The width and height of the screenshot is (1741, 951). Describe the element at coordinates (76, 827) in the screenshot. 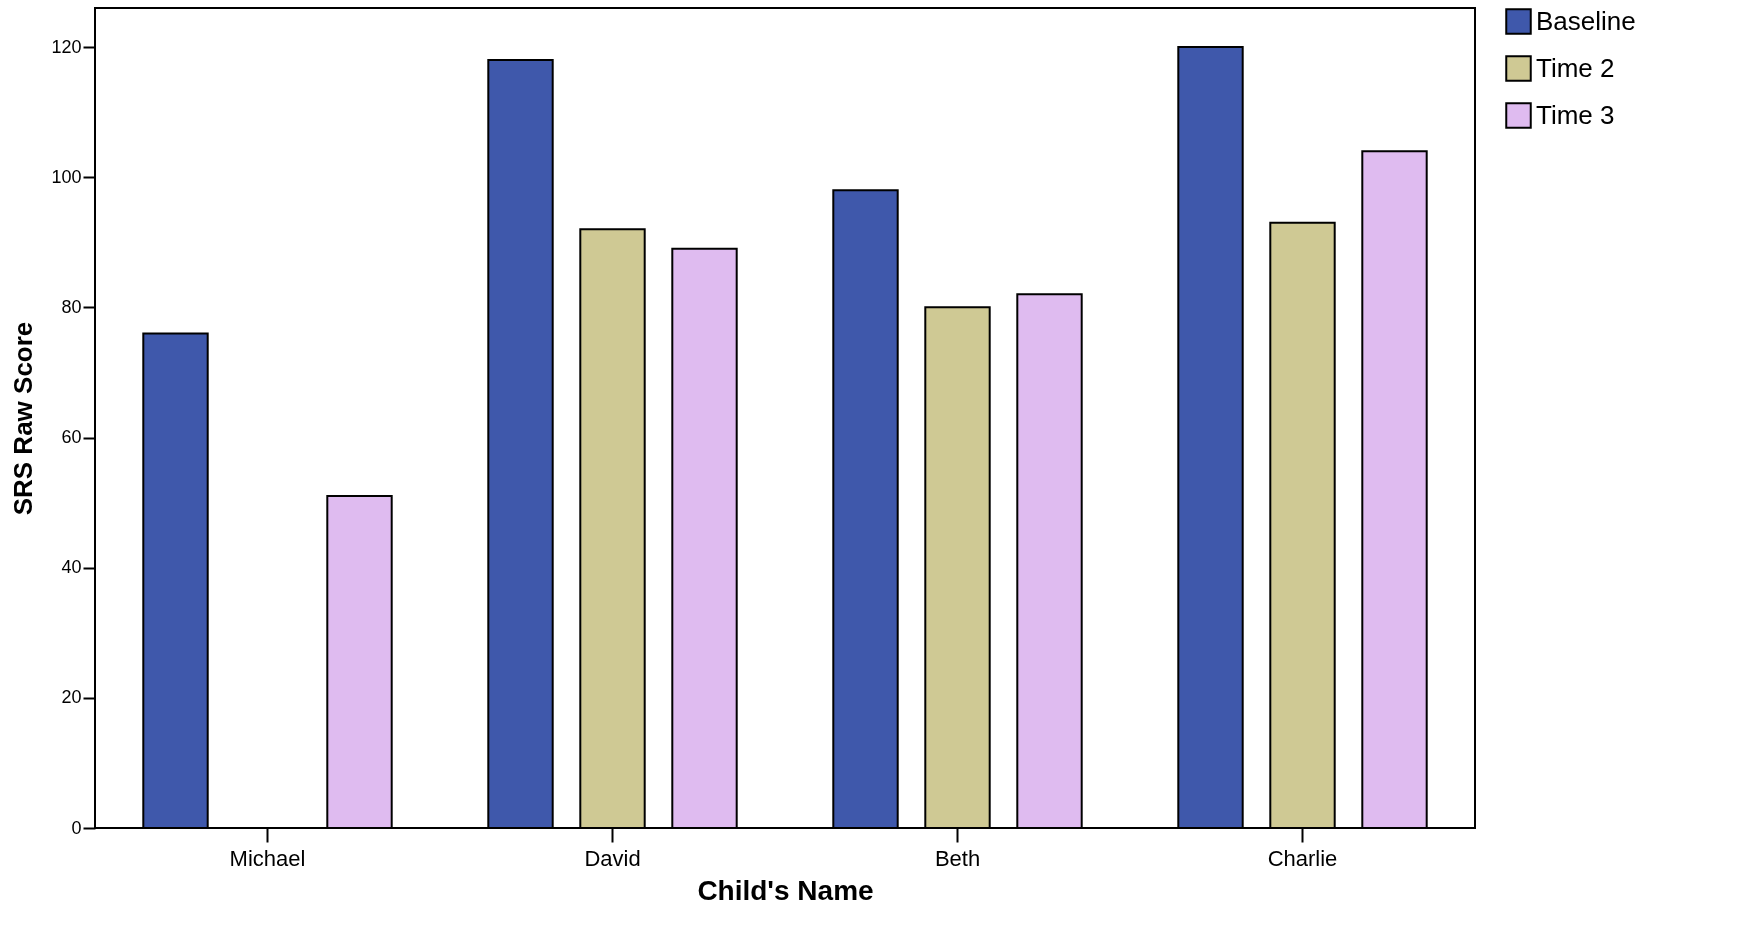

I see `y-tick-label: 0` at that location.